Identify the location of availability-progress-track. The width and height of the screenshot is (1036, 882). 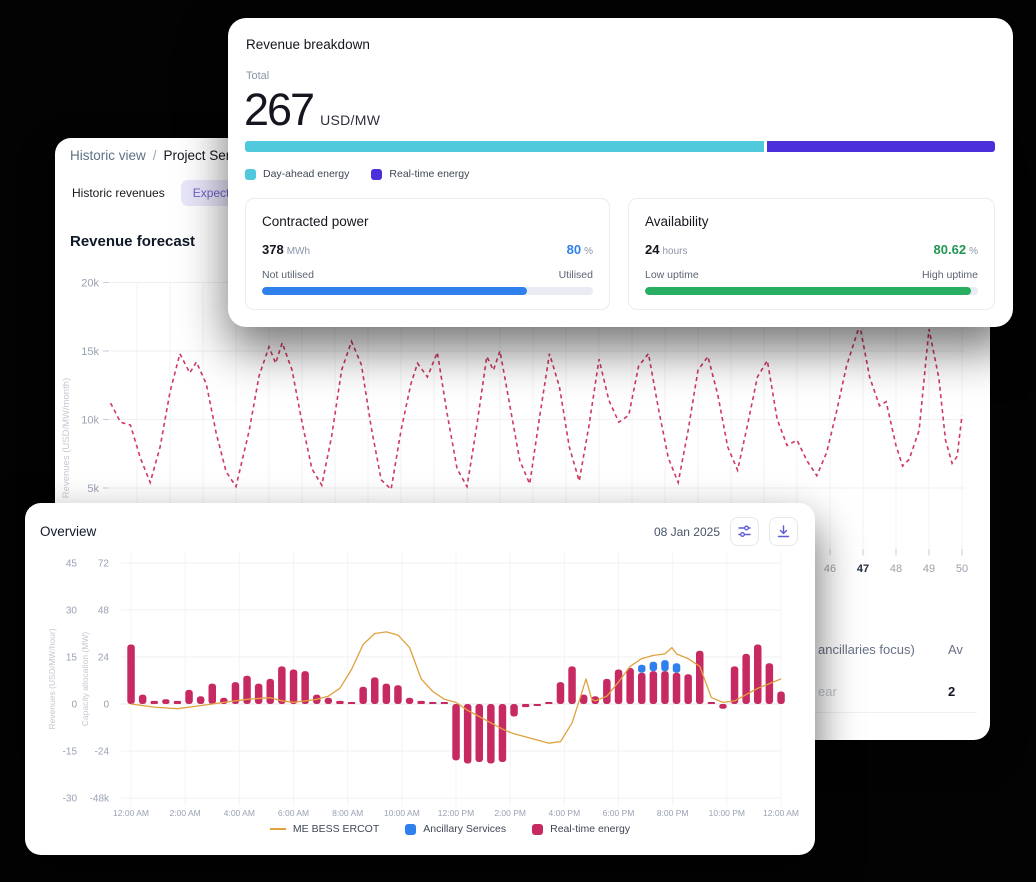
(811, 291).